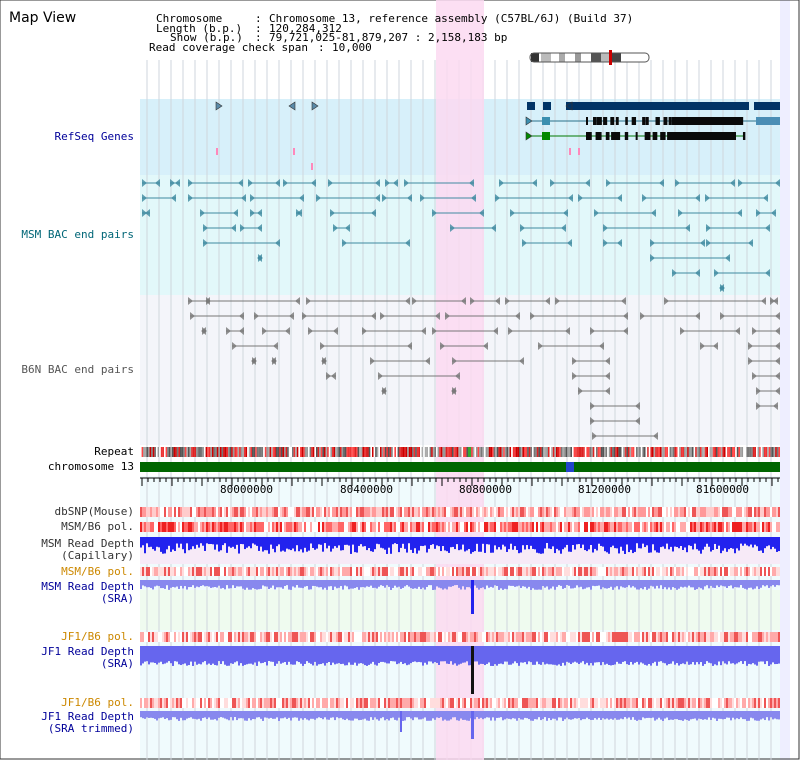 The height and width of the screenshot is (760, 800). I want to click on track-label-jf1-b6-pol: JF1/B6 pol., so click(97, 636).